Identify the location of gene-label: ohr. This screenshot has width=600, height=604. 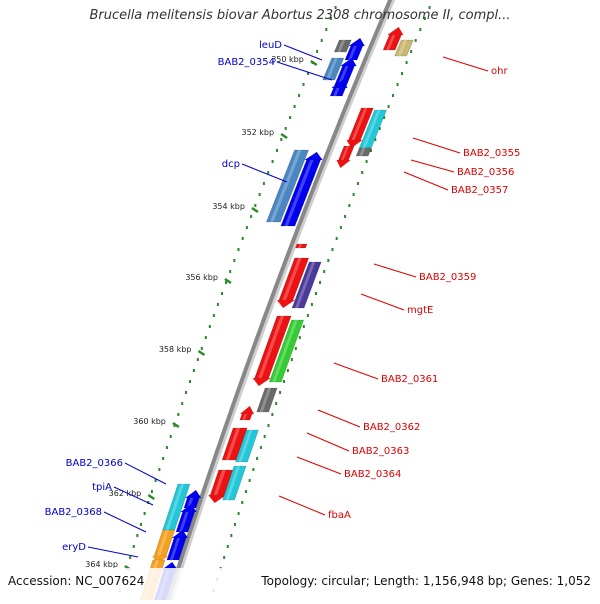
(499, 71).